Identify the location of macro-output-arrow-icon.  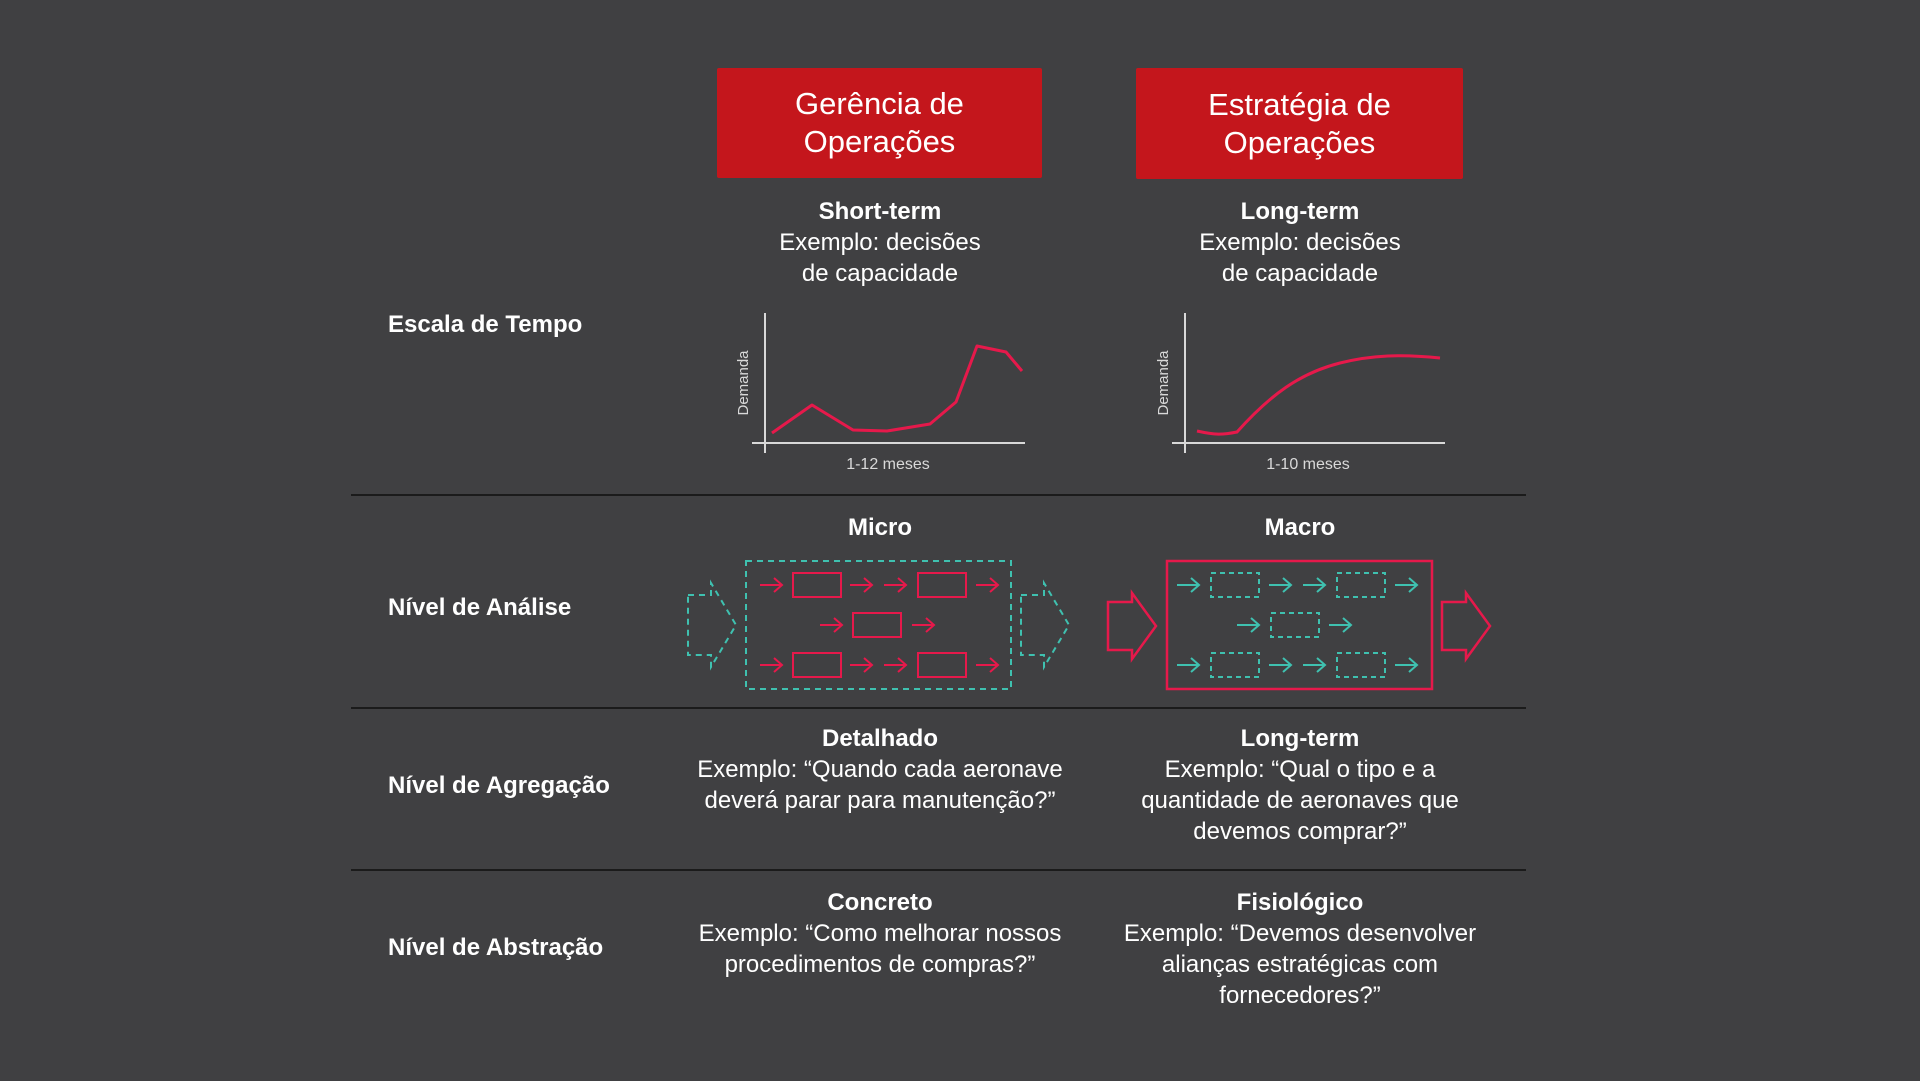
(1466, 626).